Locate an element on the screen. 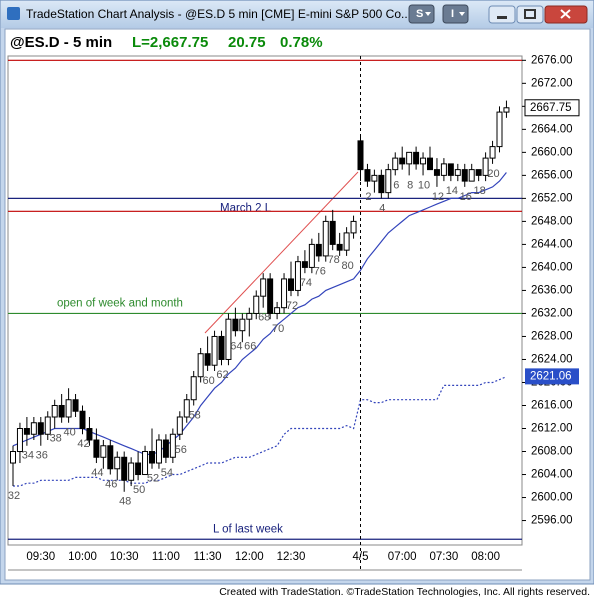 This screenshot has width=594, height=600. maximize-button is located at coordinates (530, 14).